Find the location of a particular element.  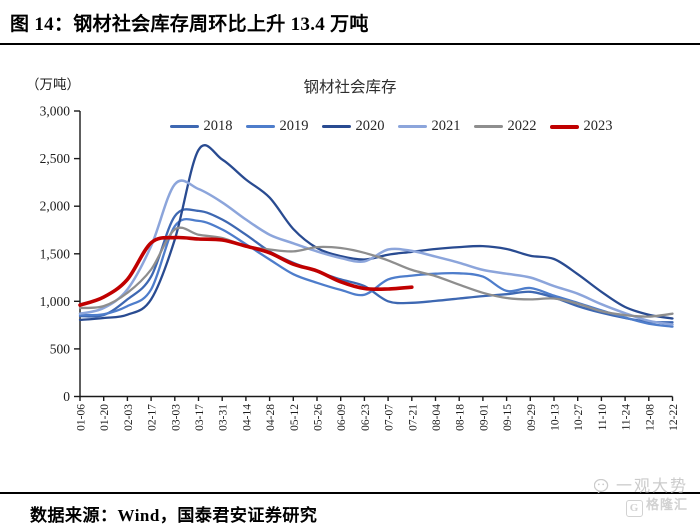

legend-swatch-2022 is located at coordinates (488, 126).